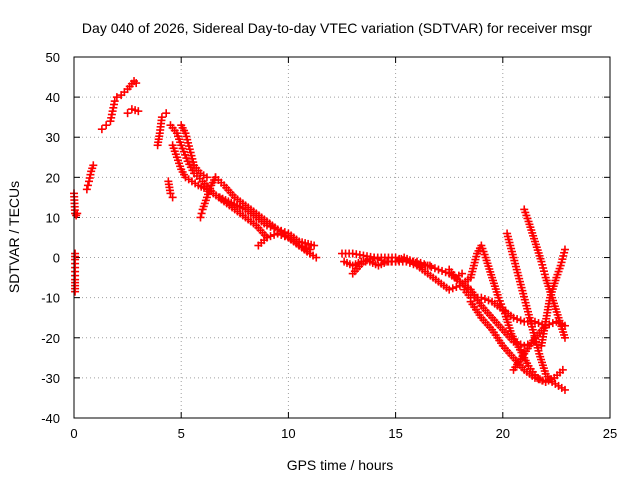 The image size is (640, 480). What do you see at coordinates (53, 217) in the screenshot?
I see `y-tick-label: 10` at bounding box center [53, 217].